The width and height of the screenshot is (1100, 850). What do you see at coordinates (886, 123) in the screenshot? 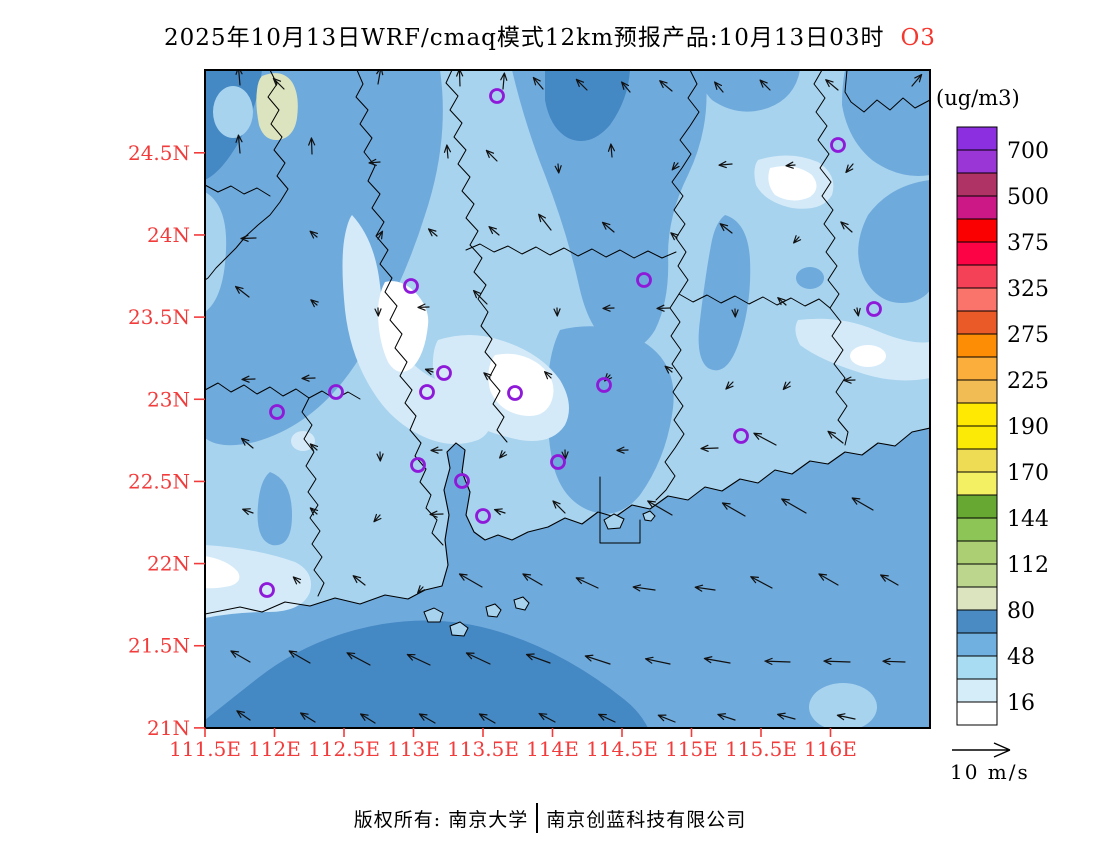
I see `contour-medium-topright` at bounding box center [886, 123].